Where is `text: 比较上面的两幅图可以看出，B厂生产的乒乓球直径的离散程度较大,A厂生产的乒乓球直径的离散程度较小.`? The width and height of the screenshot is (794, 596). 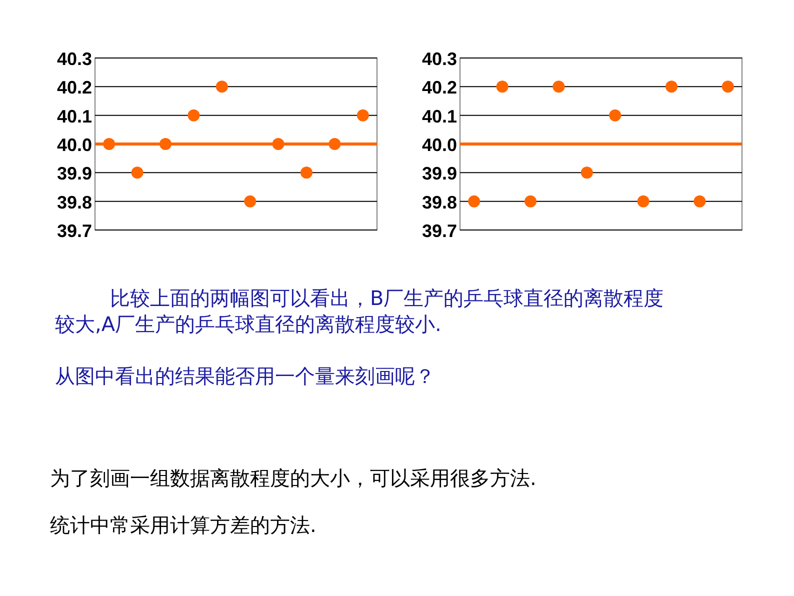 text: 比较上面的两幅图可以看出，B厂生产的乒乓球直径的离散程度较大,A厂生产的乒乓球直径的离散程度较小. is located at coordinates (360, 311).